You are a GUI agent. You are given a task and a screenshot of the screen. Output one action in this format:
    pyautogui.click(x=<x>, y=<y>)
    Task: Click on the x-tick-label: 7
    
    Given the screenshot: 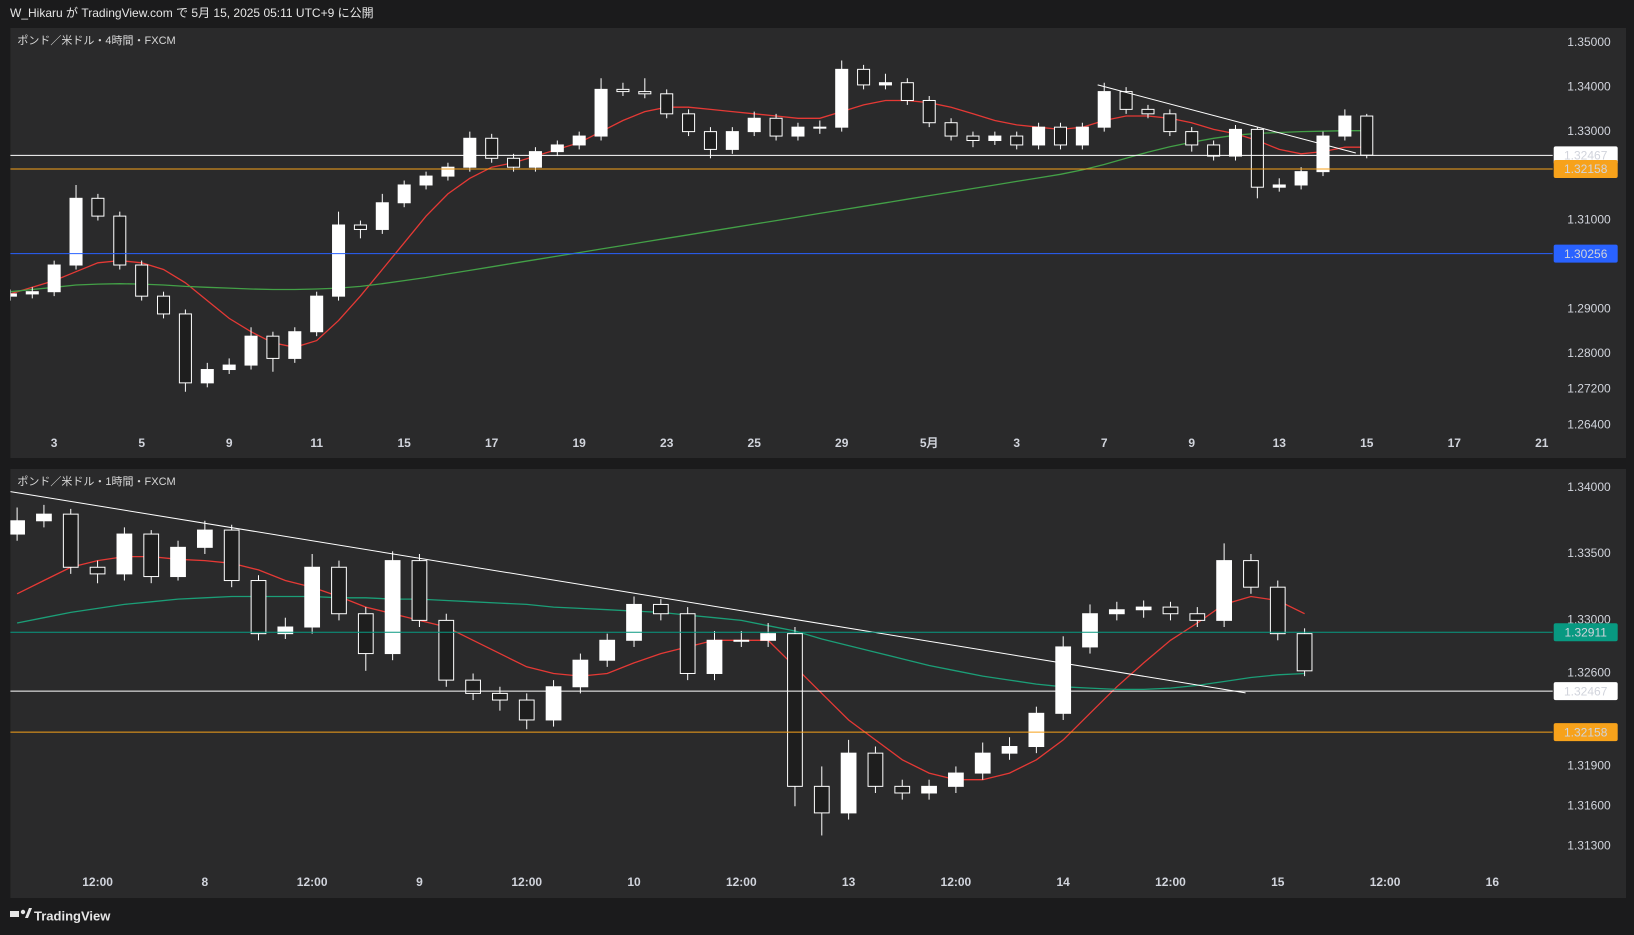 What is the action you would take?
    pyautogui.click(x=1104, y=443)
    